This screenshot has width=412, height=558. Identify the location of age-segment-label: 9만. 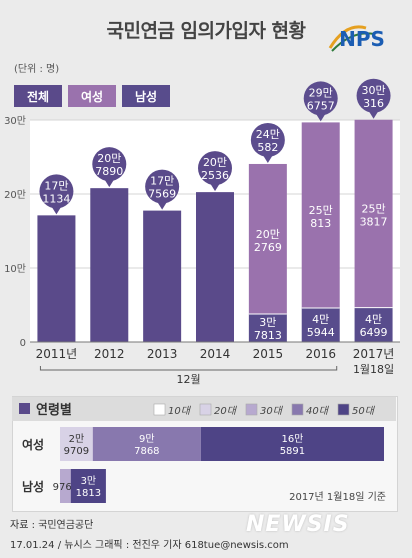
(147, 439).